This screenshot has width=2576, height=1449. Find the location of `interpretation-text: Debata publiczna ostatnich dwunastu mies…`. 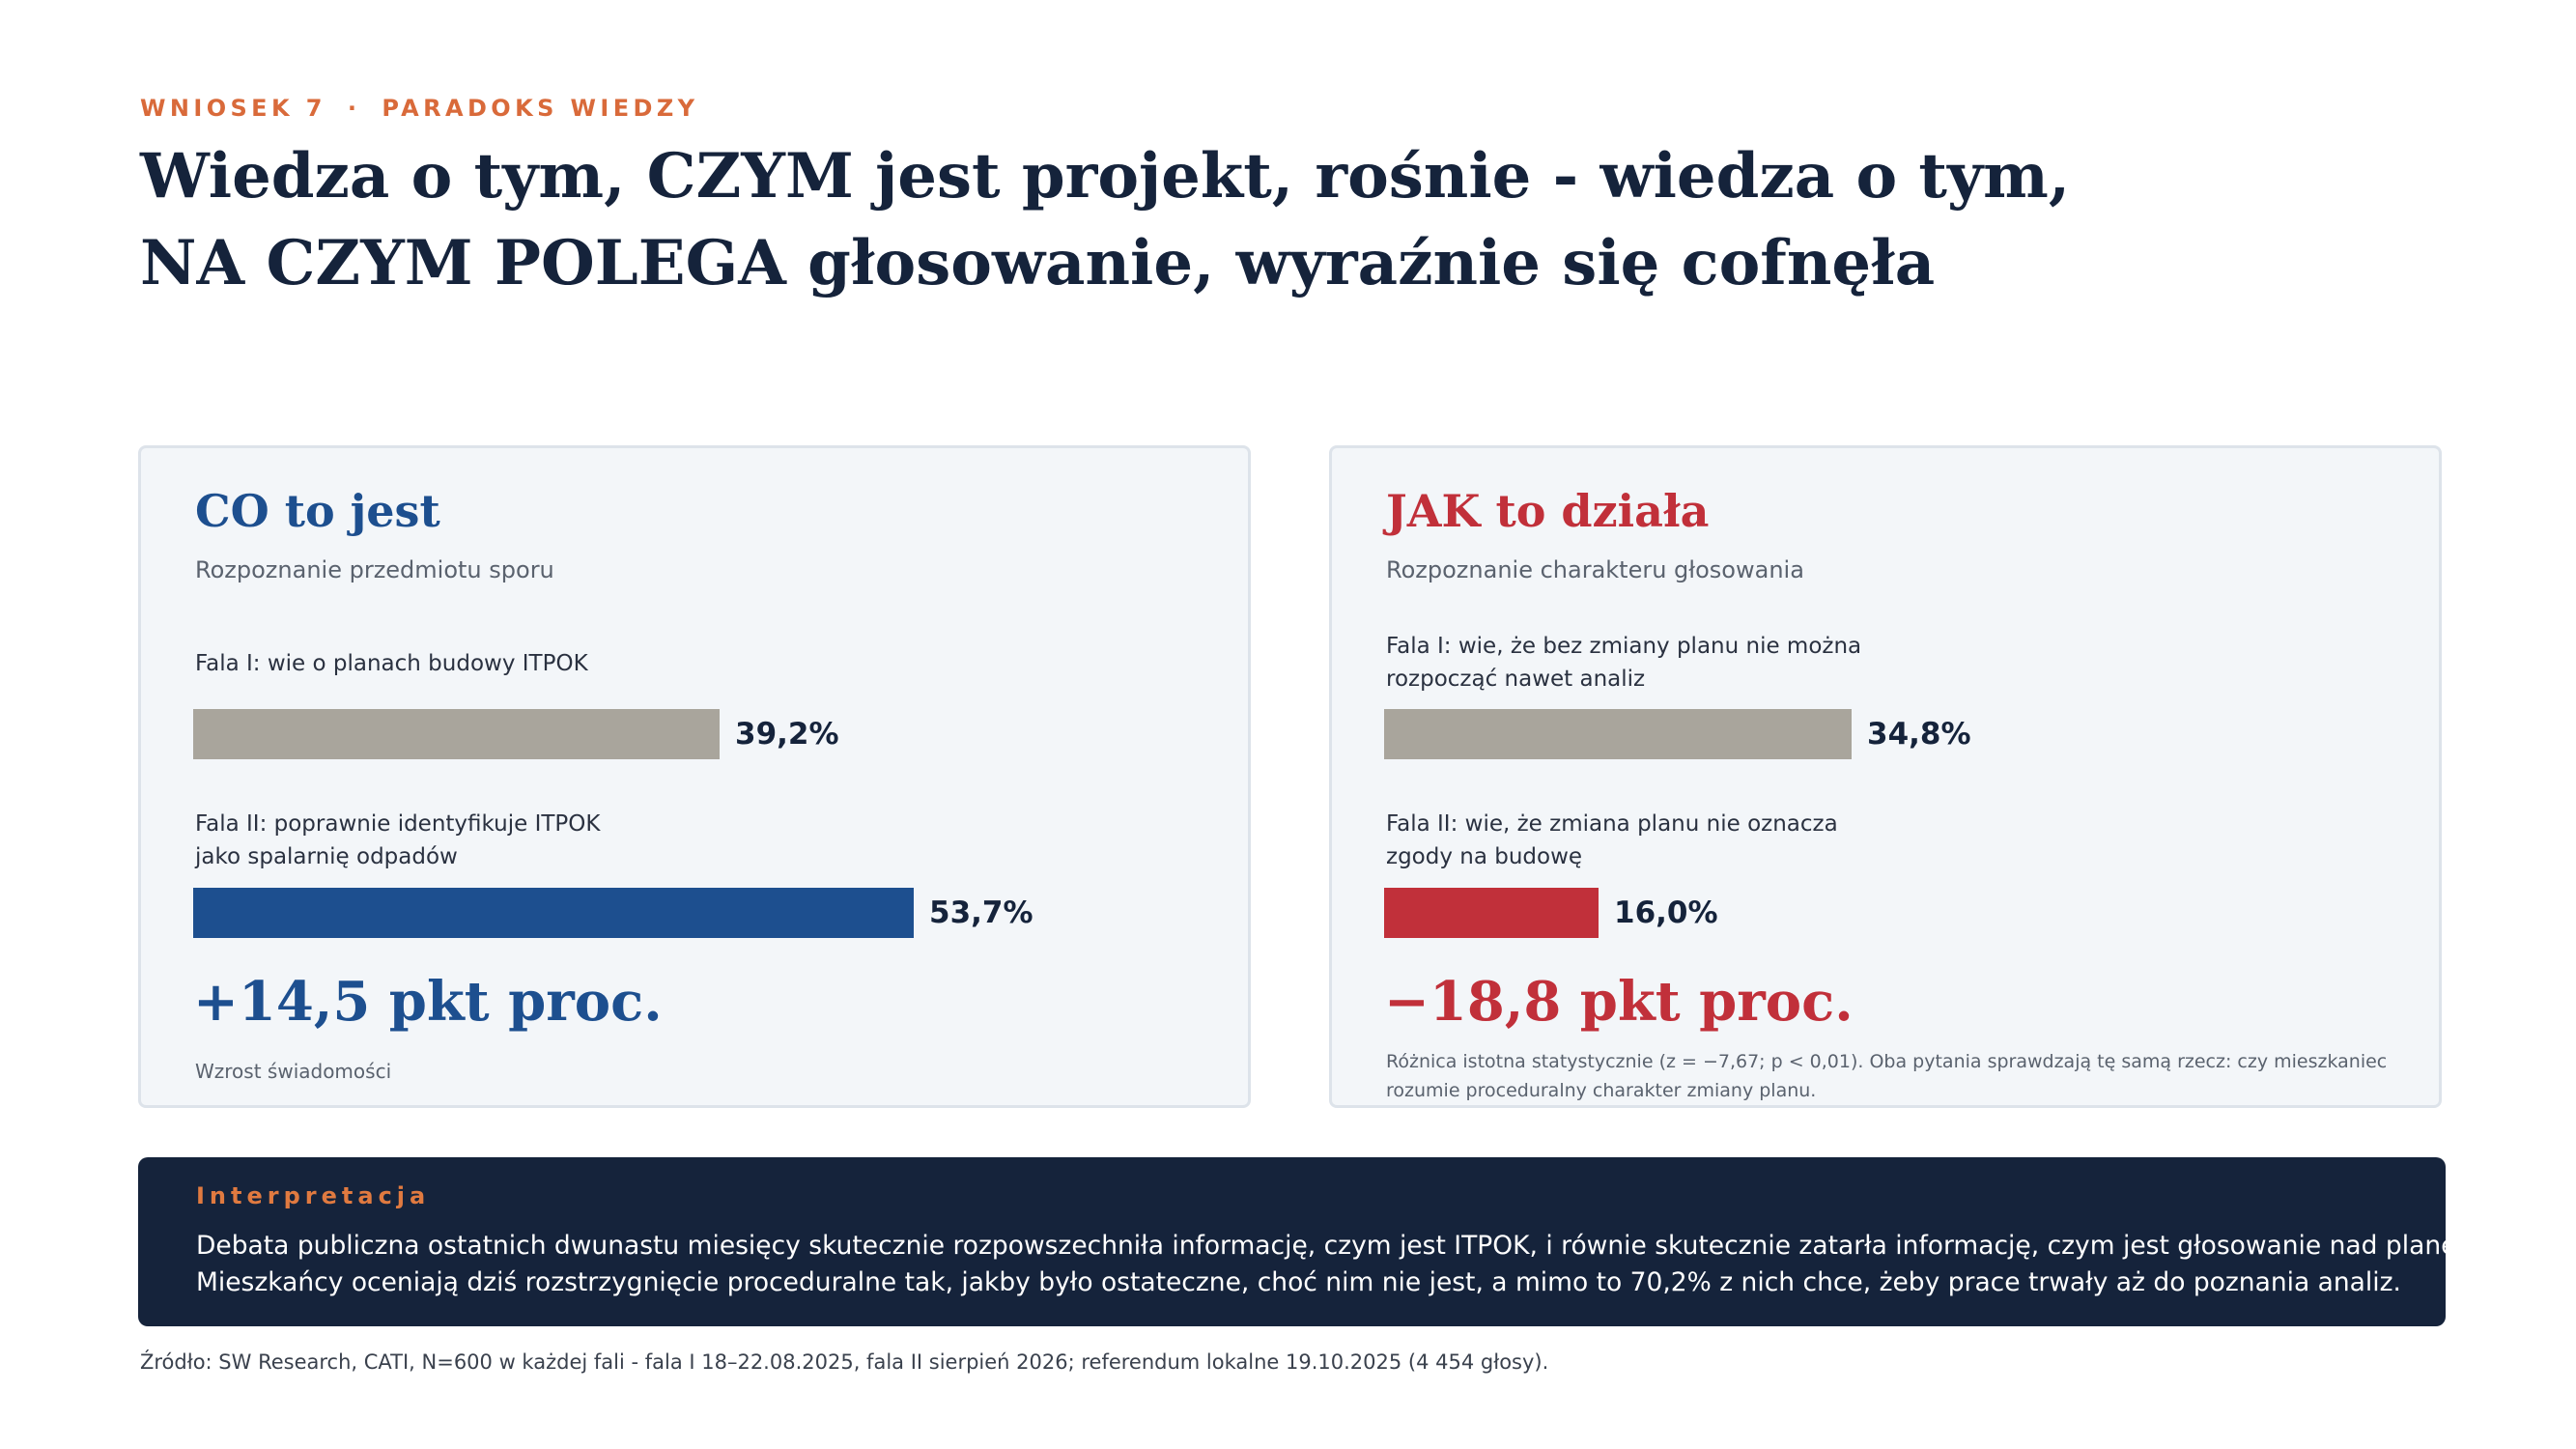

interpretation-text: Debata publiczna ostatnich dwunastu mies… is located at coordinates (1386, 1264).